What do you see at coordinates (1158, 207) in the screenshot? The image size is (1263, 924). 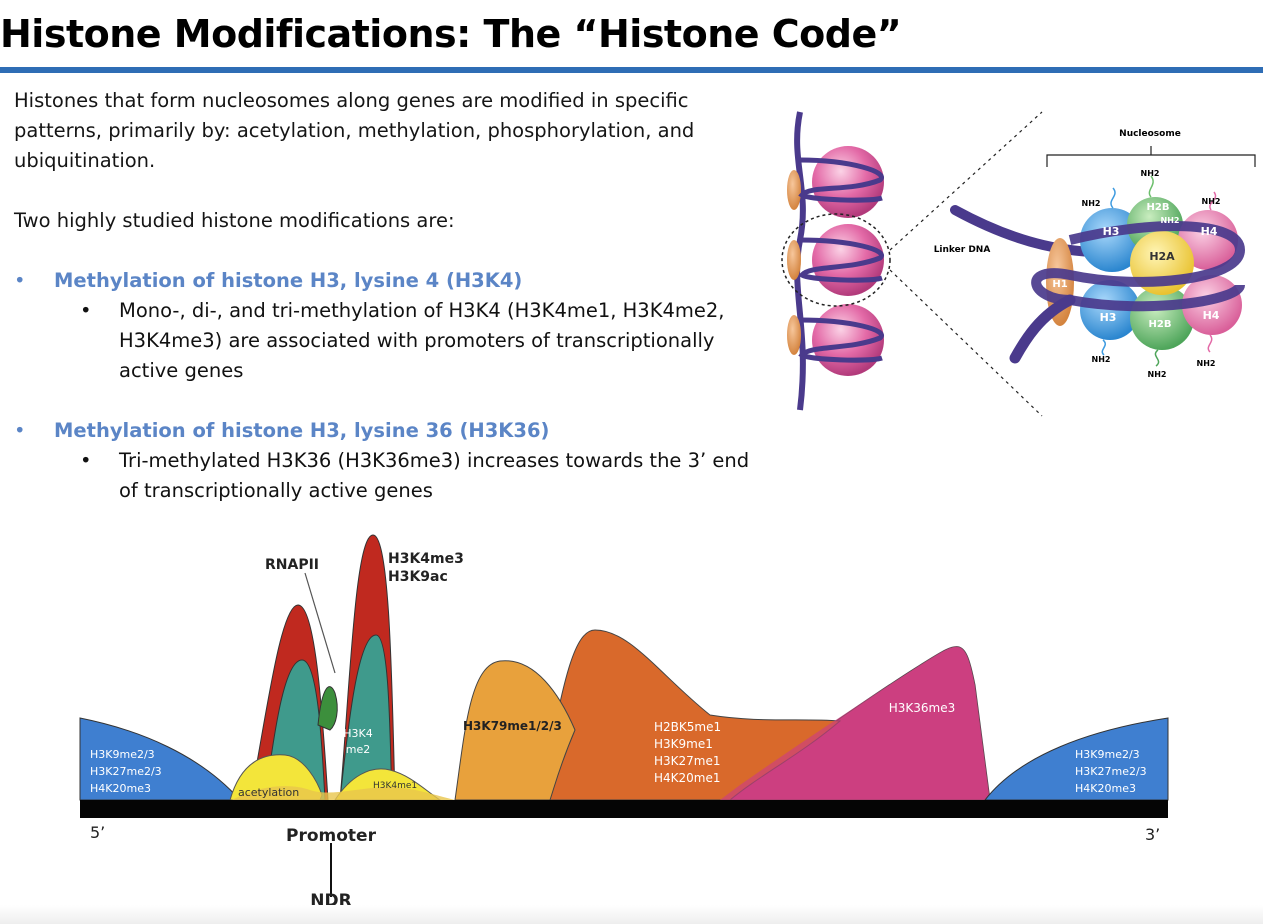 I see `h2b-label-top: H2B` at bounding box center [1158, 207].